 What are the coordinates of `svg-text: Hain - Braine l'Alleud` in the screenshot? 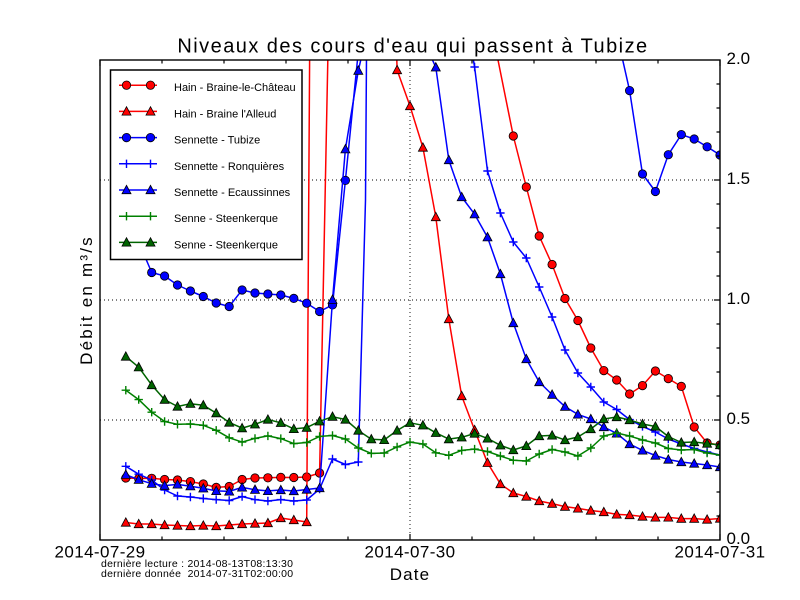 It's located at (225, 114).